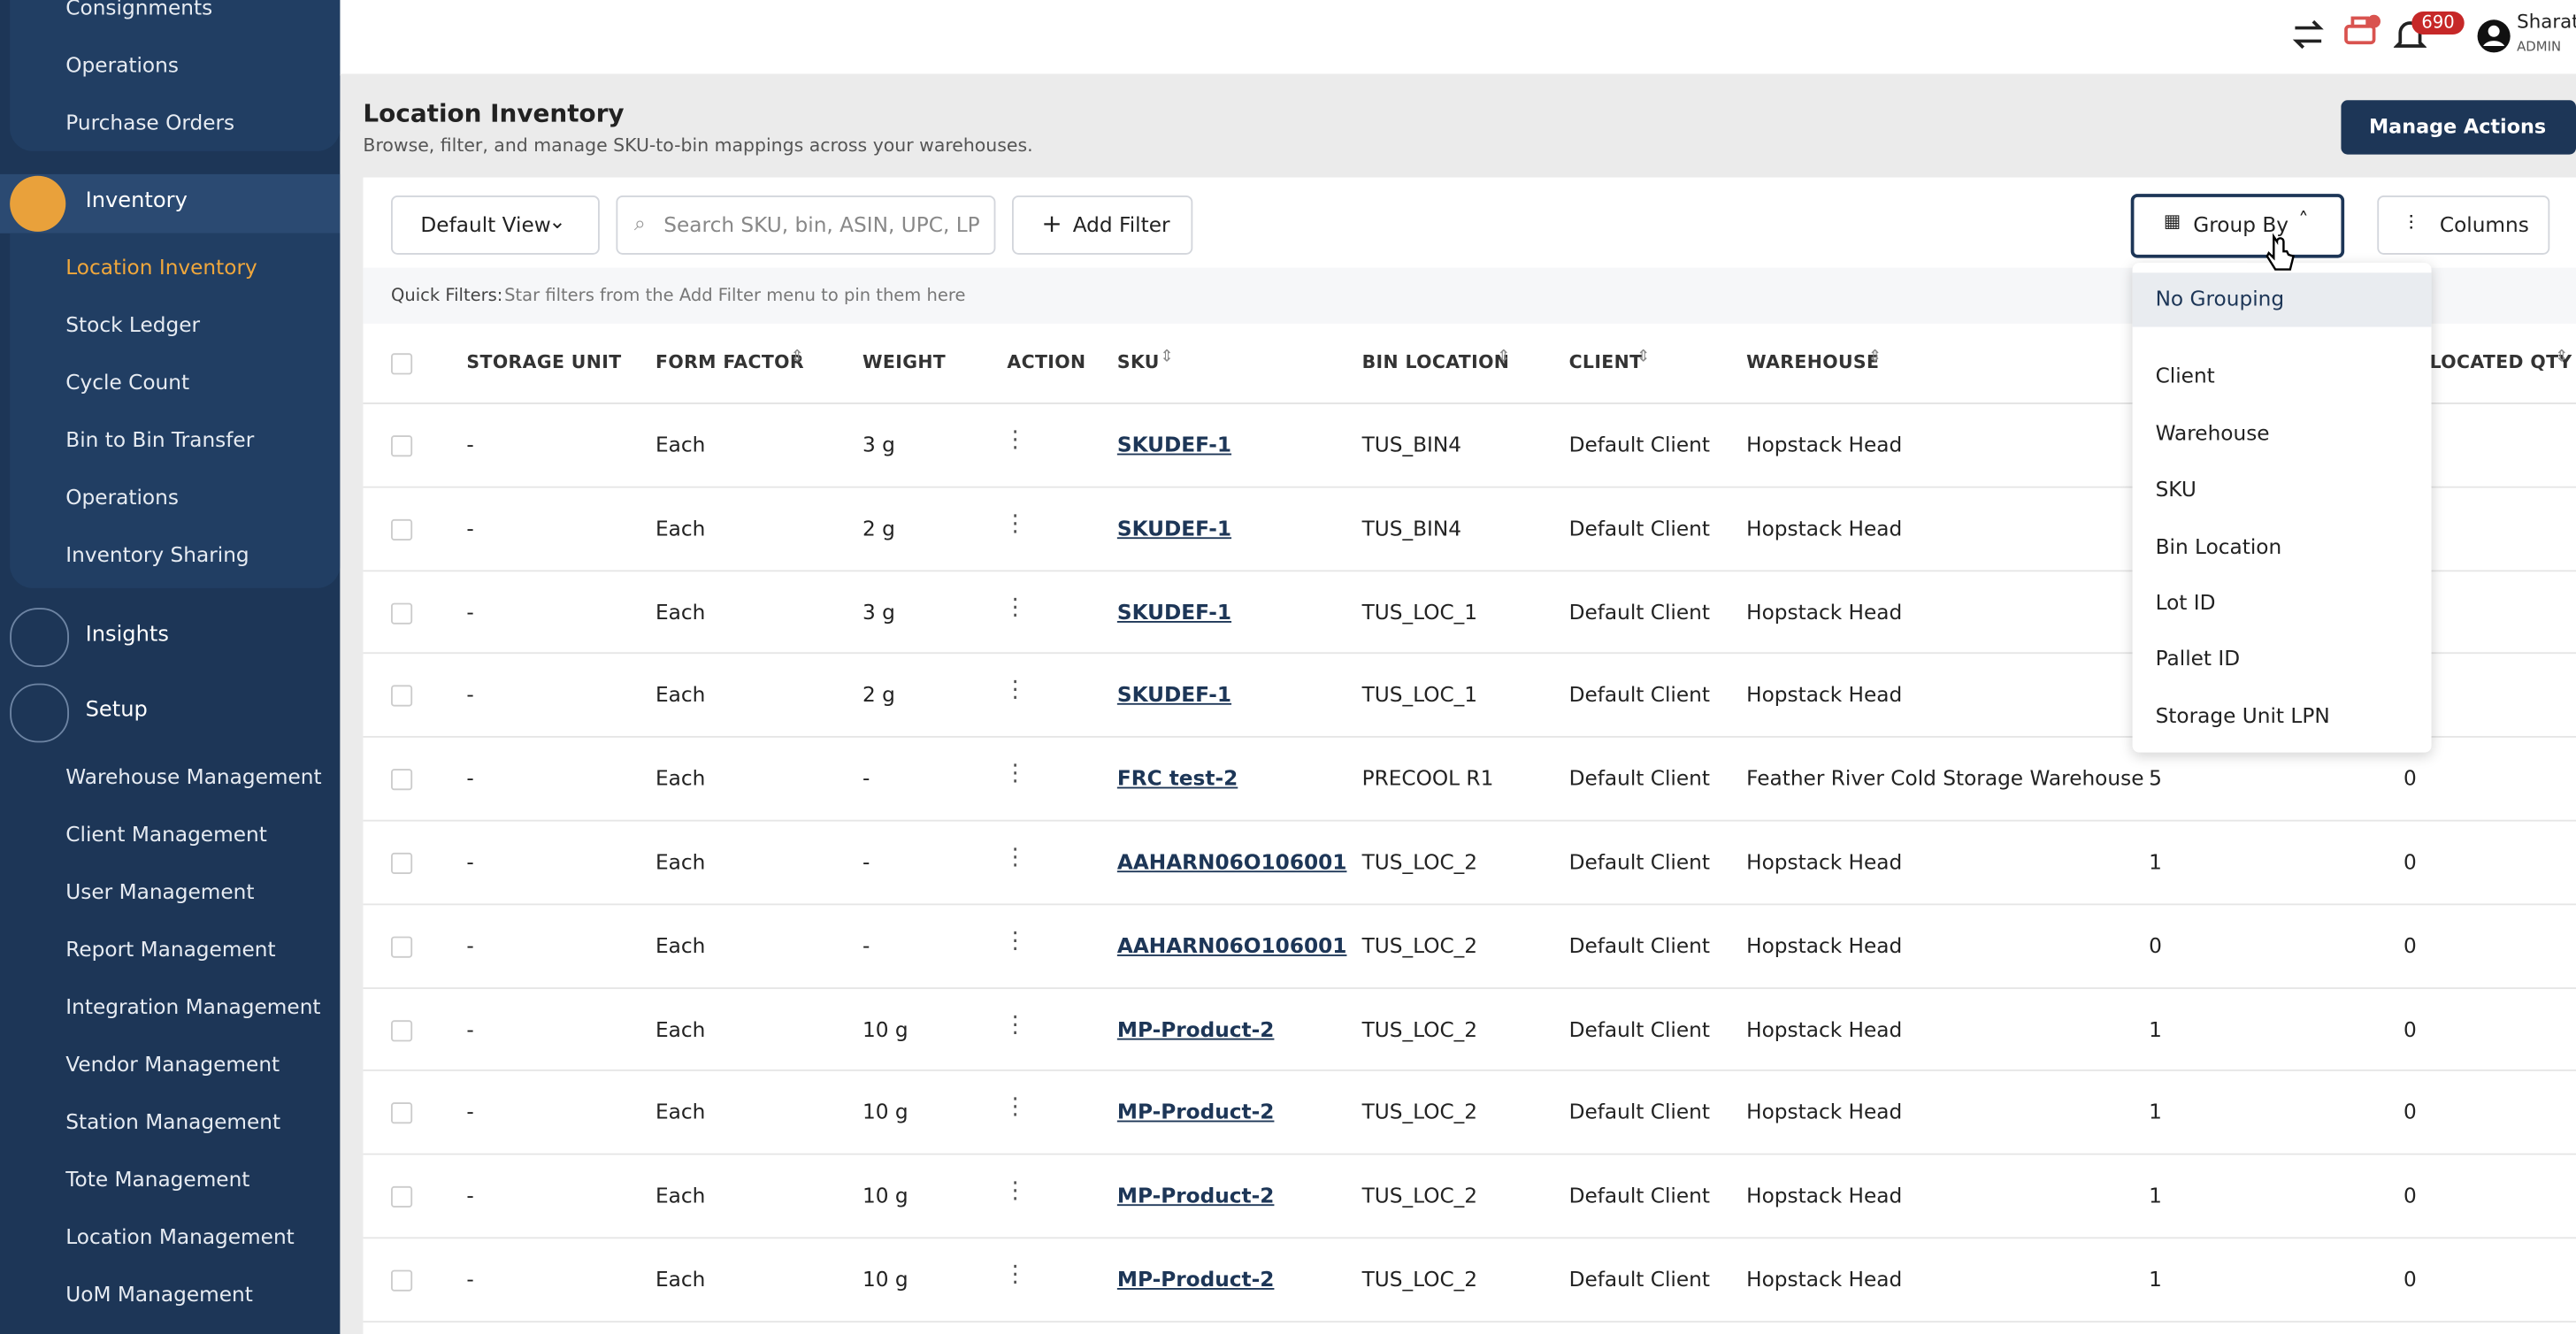  I want to click on nav-section: Setup, so click(116, 711).